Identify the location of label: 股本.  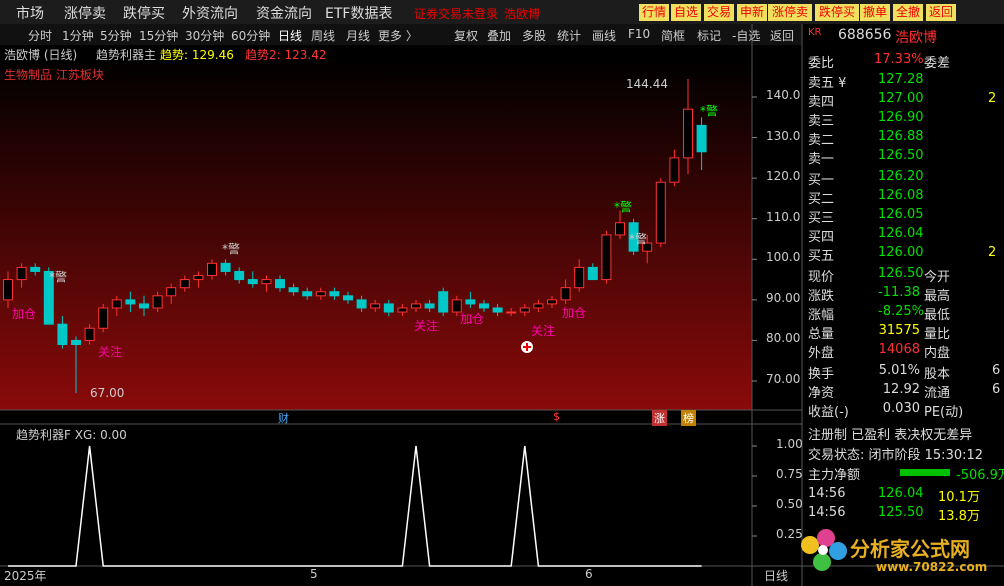
(937, 374).